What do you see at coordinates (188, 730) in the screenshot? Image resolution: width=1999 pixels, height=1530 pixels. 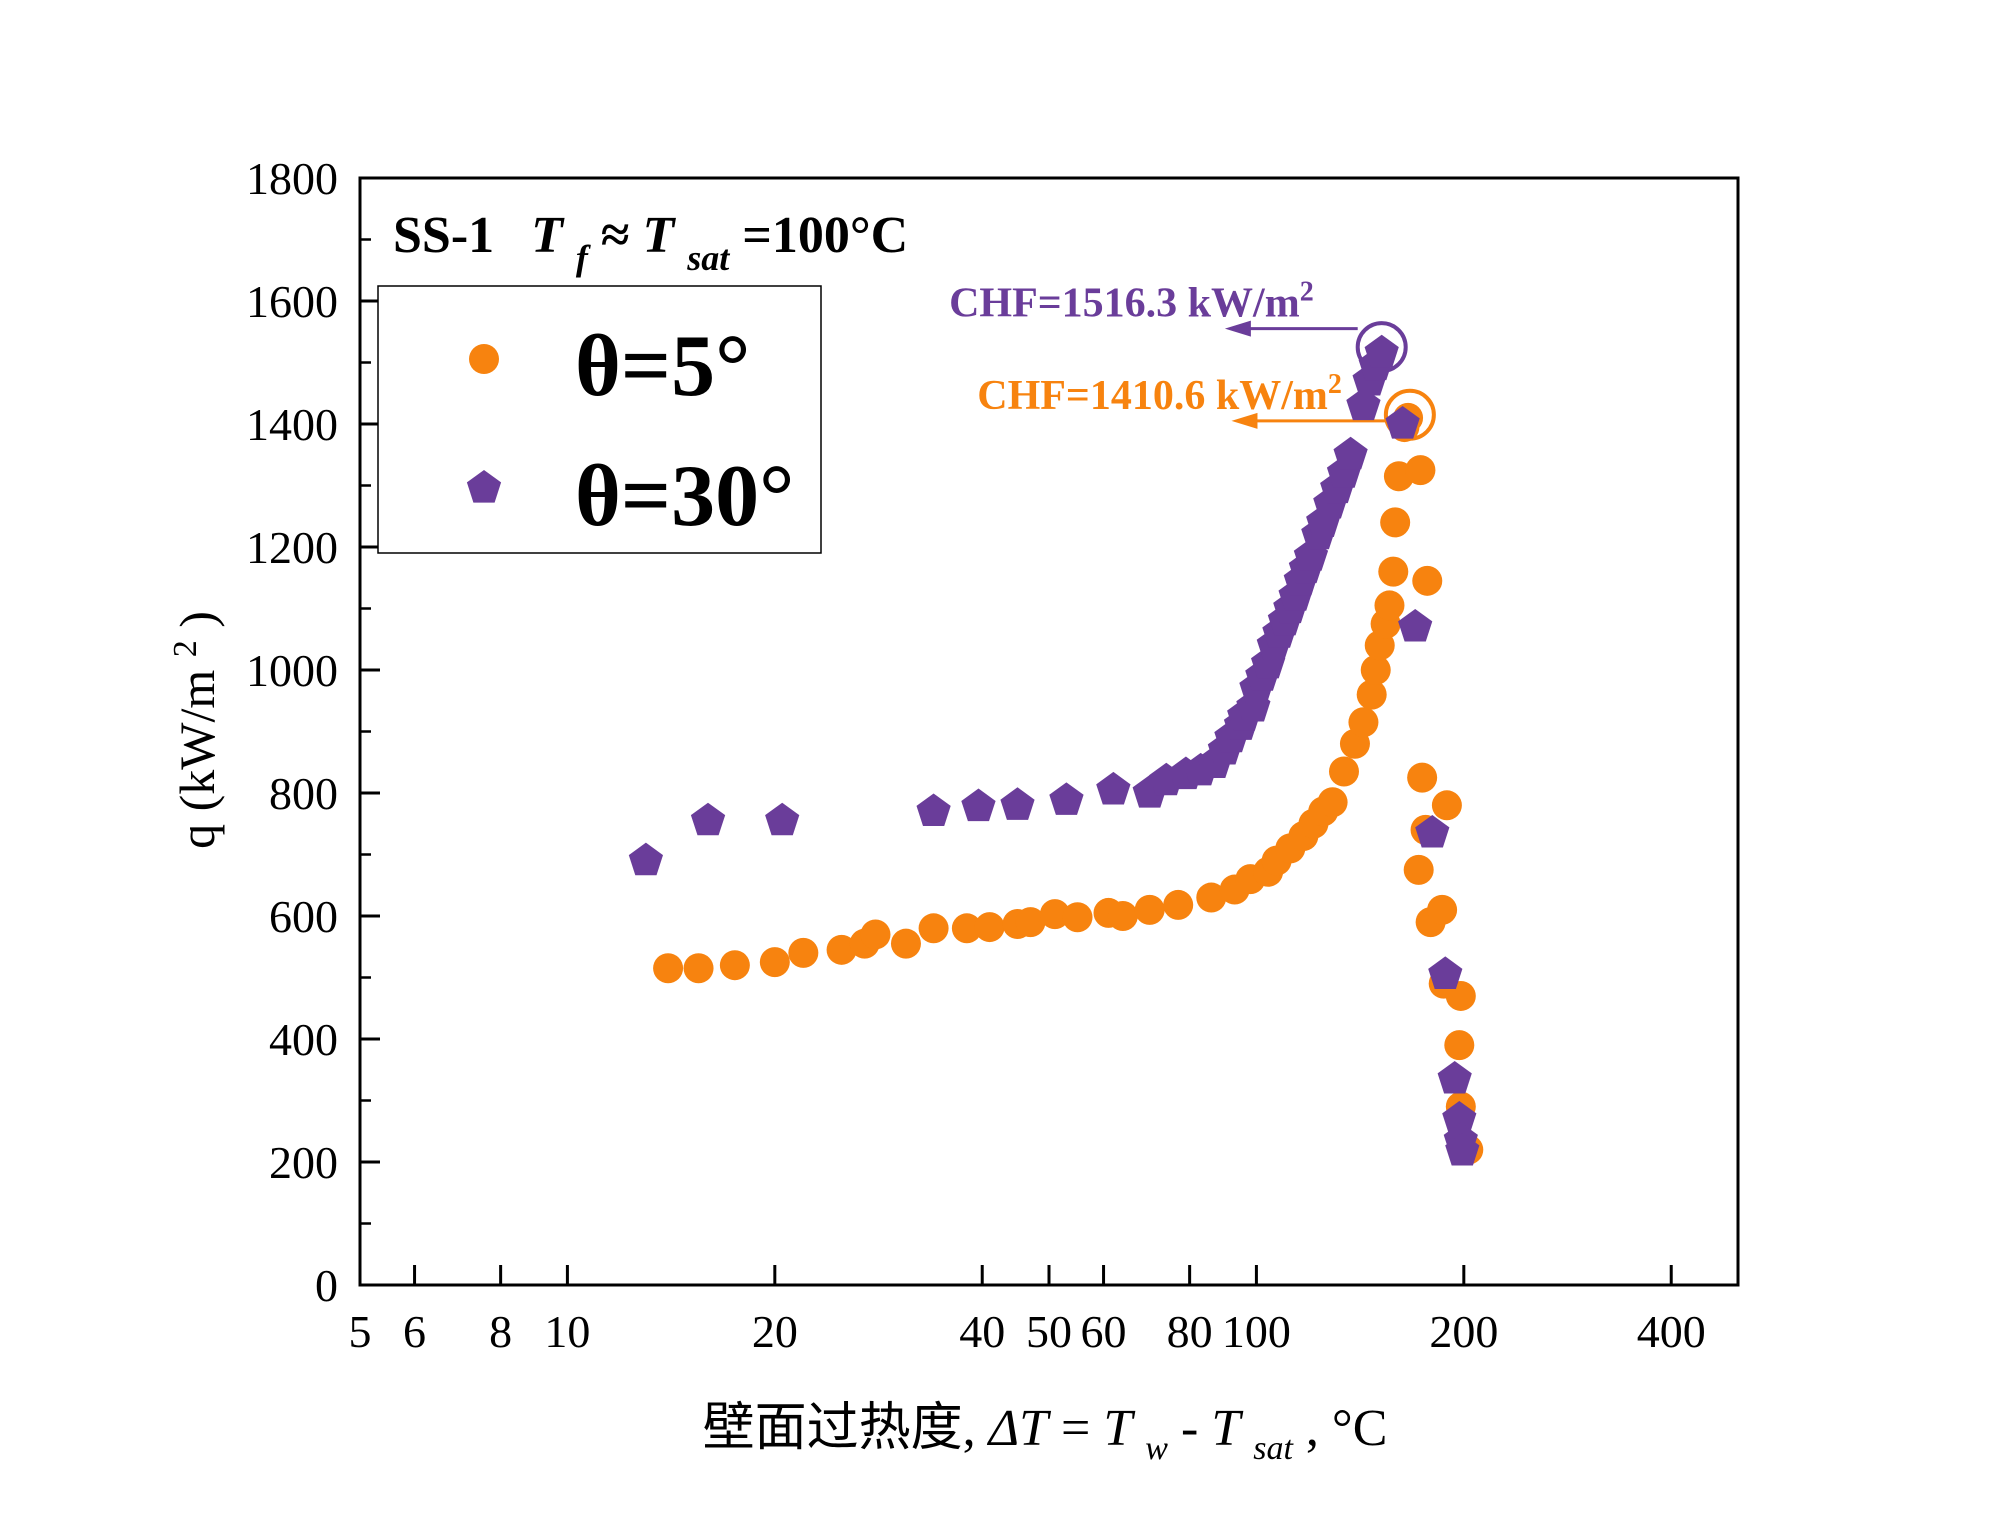 I see `y-axis-title: q (kW/m 2 )` at bounding box center [188, 730].